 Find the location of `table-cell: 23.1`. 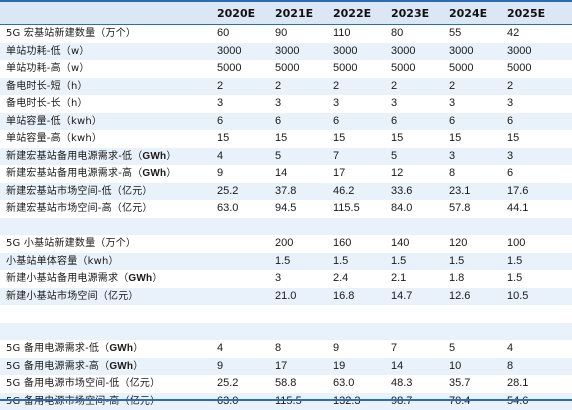

table-cell: 23.1 is located at coordinates (459, 192).